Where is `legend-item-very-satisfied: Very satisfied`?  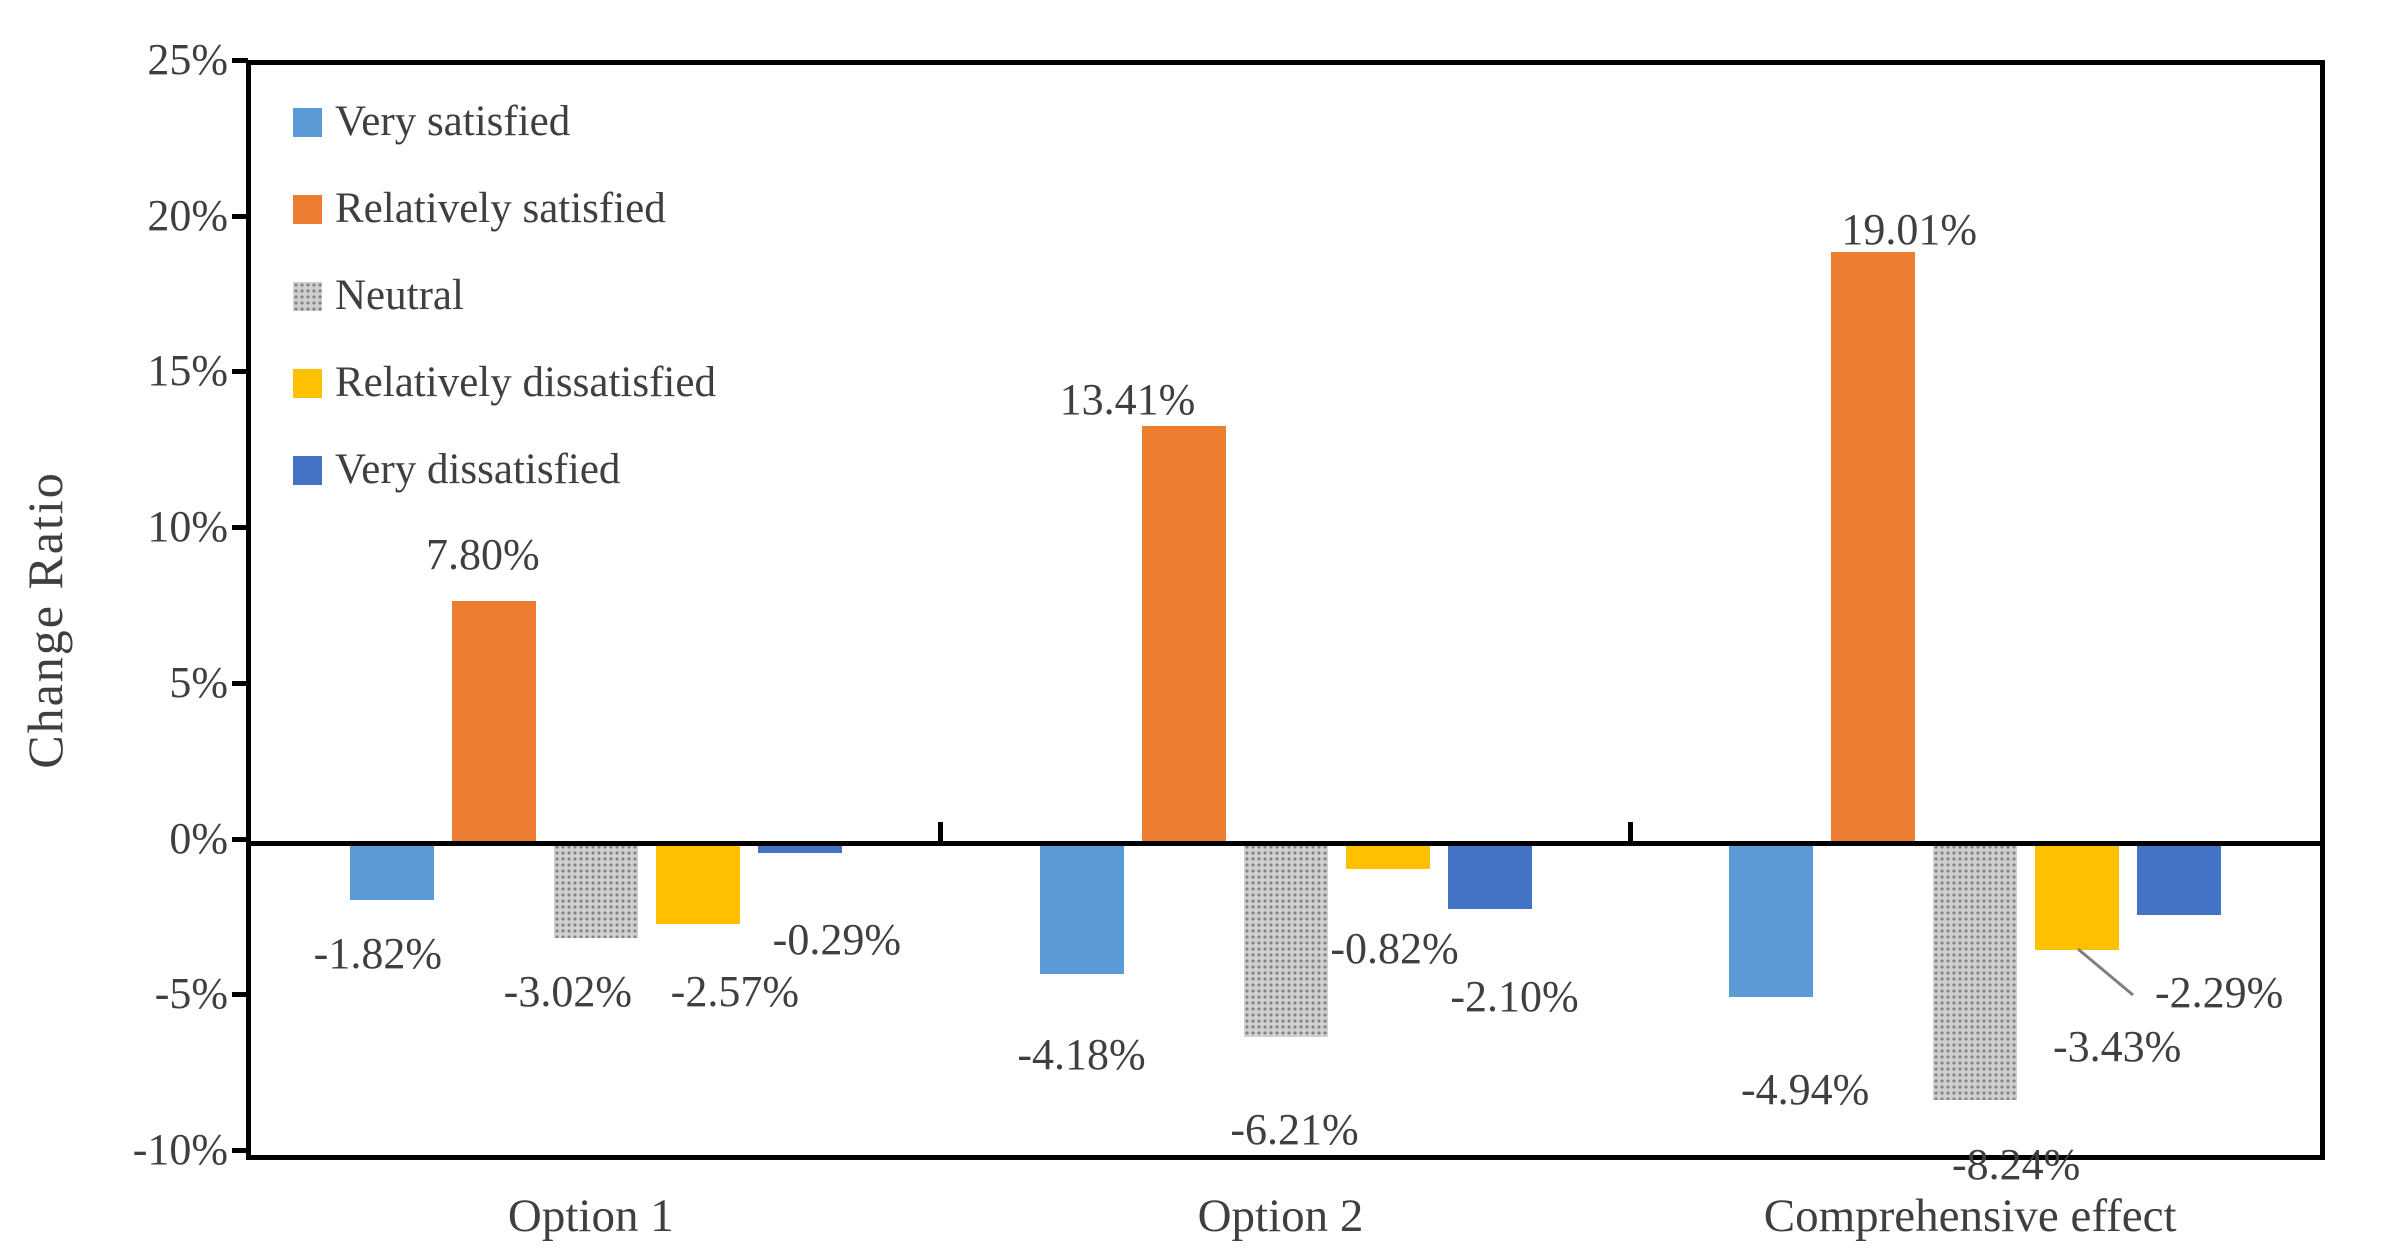 legend-item-very-satisfied: Very satisfied is located at coordinates (431, 122).